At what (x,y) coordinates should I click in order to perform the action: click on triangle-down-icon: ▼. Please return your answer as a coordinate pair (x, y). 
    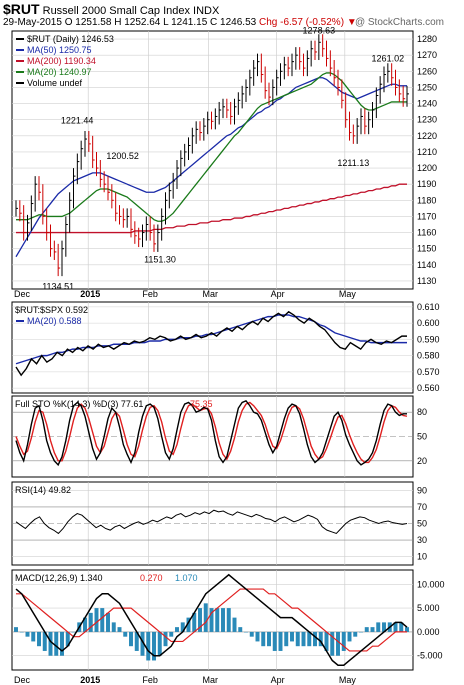
    Looking at the image, I should click on (351, 22).